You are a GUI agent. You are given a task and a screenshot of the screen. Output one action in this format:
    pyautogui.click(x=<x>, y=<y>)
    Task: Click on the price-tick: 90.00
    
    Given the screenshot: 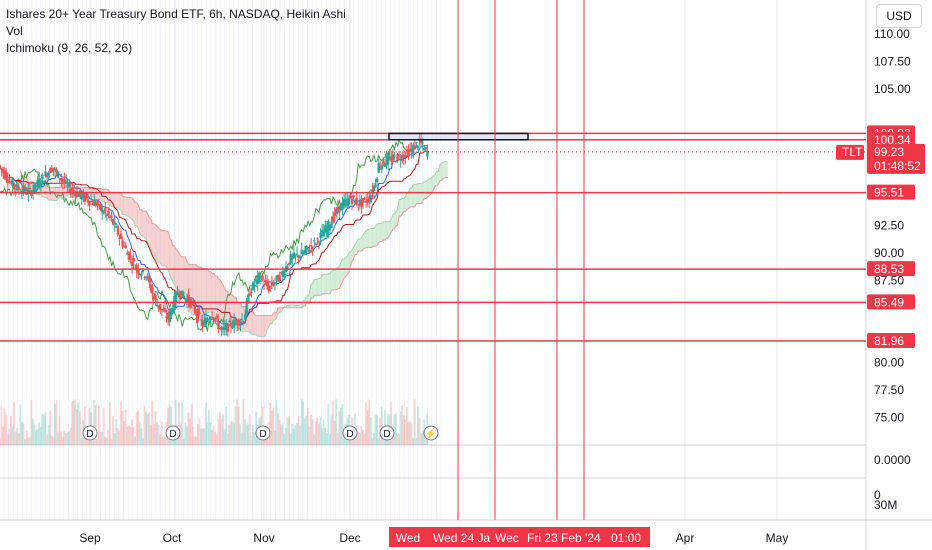 What is the action you would take?
    pyautogui.click(x=889, y=253)
    